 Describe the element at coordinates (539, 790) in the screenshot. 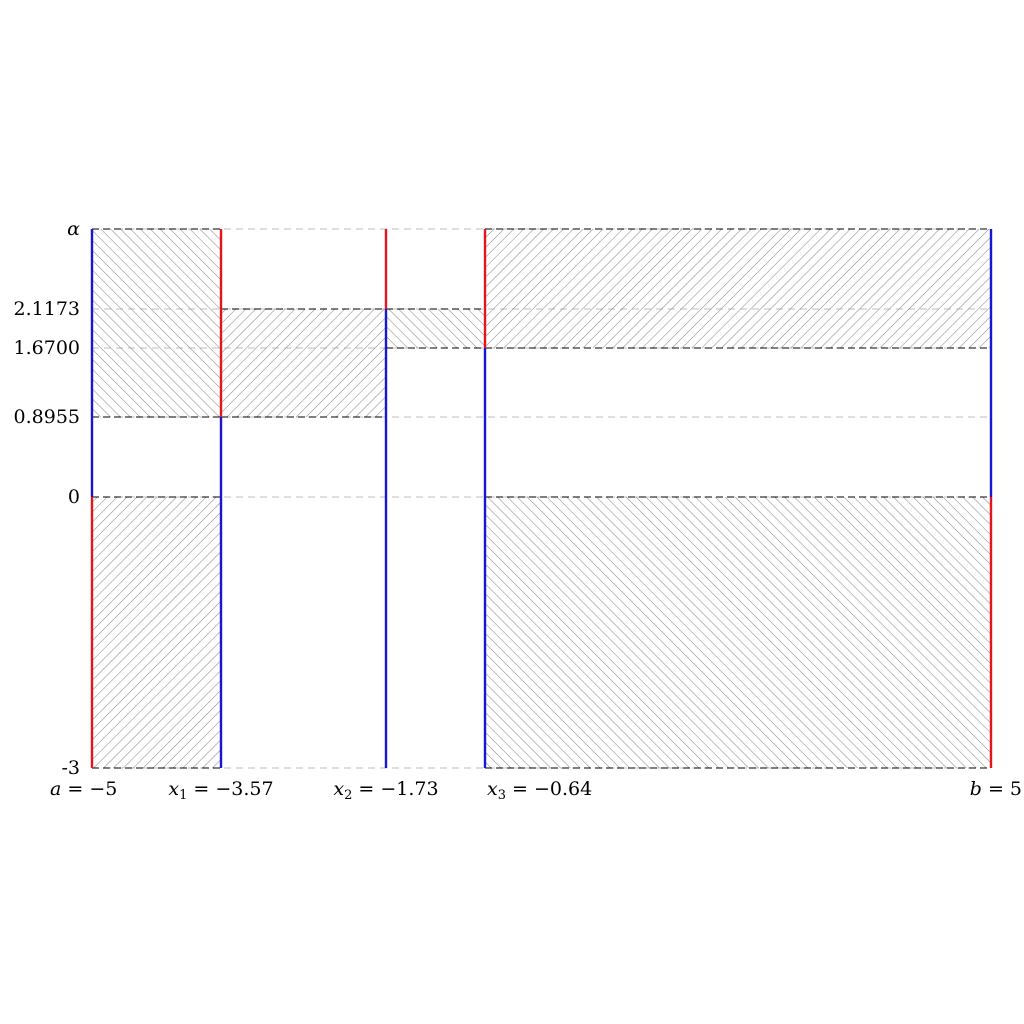

I see `x-tick-label-x3: x3 = −0.64` at that location.